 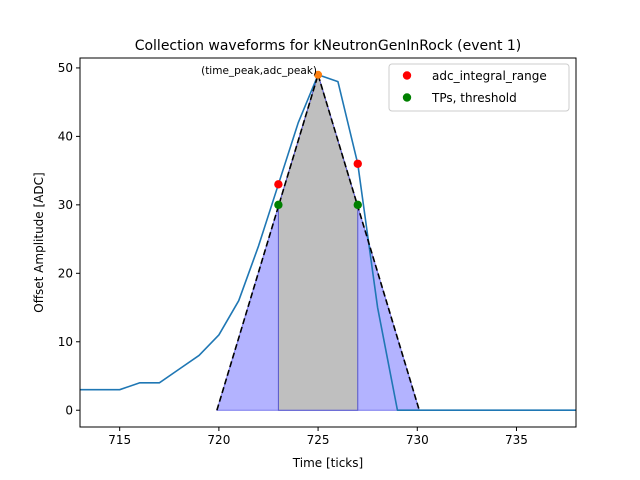 I want to click on y-tick-label: 30, so click(x=65, y=205).